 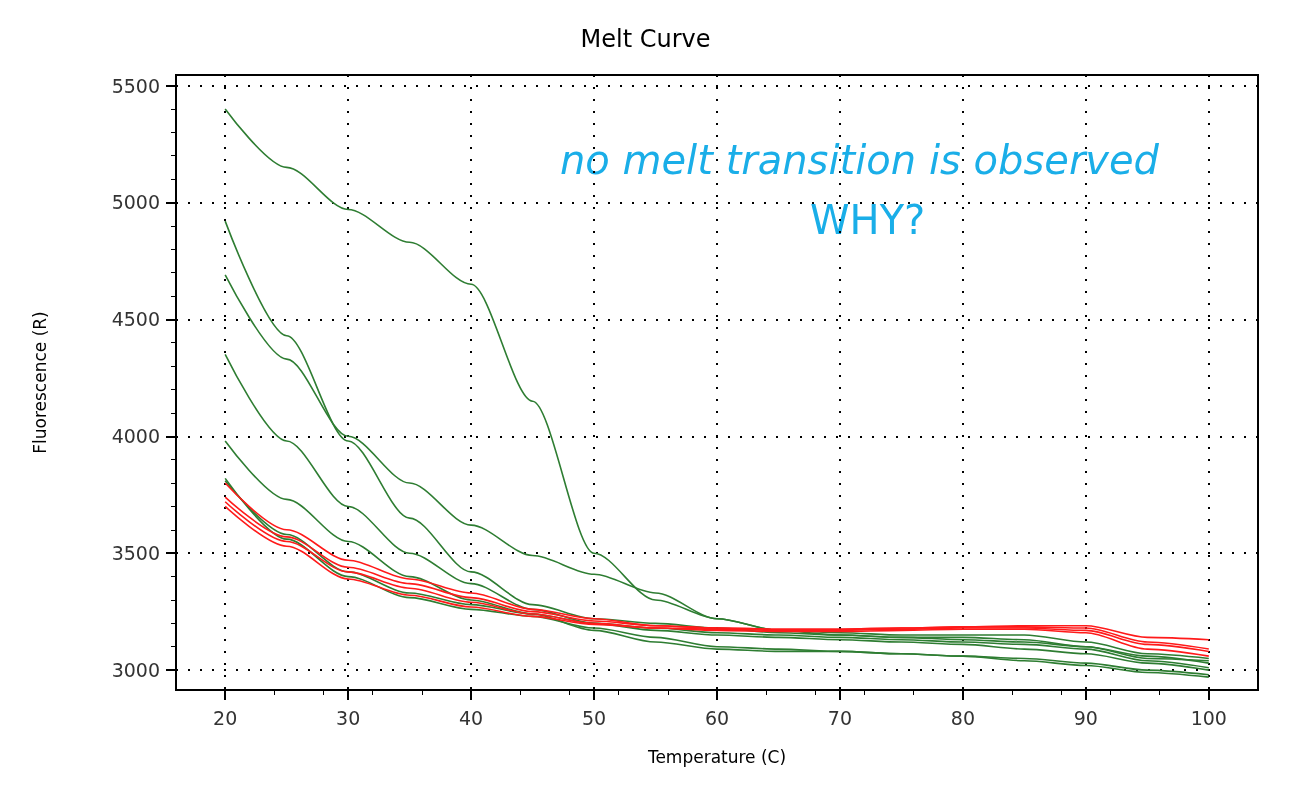 I want to click on y-axis-title: Fluorescence (R), so click(x=39, y=382).